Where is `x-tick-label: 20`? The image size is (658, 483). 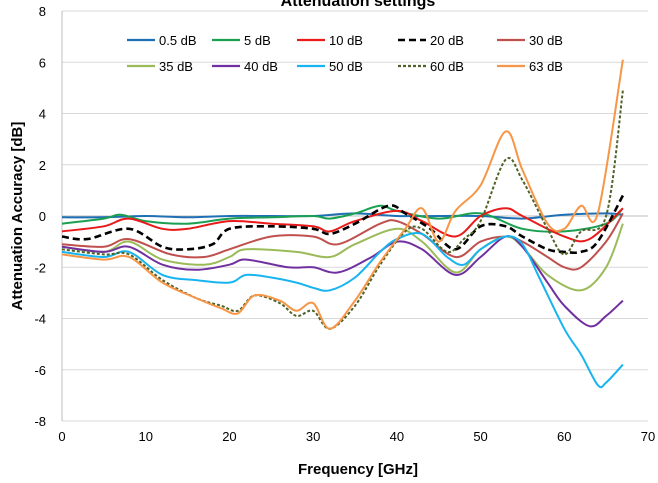
x-tick-label: 20 is located at coordinates (229, 436).